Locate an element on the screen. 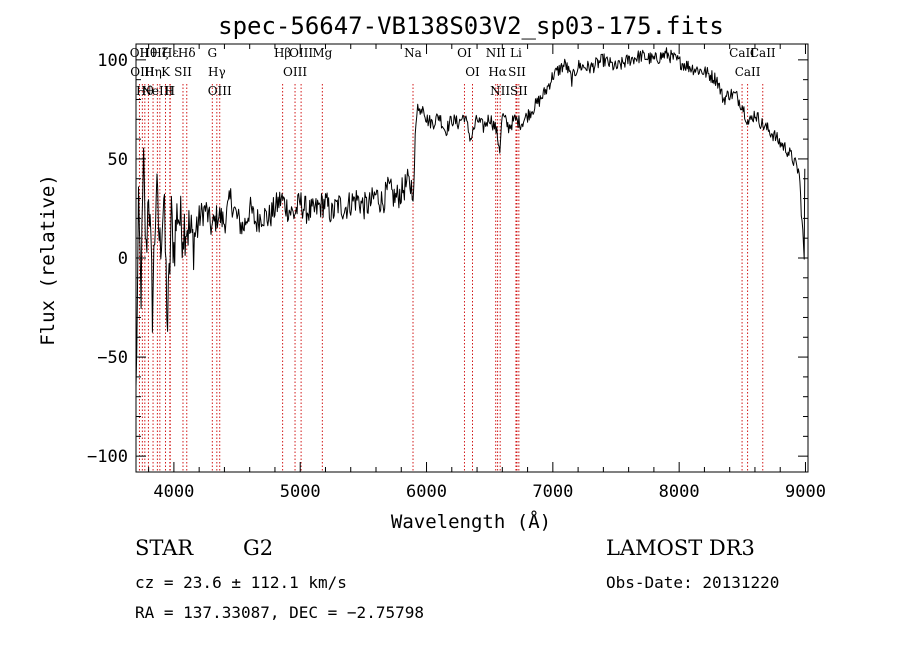 This screenshot has height=649, width=900. y-tick-label: −100 is located at coordinates (107, 457).